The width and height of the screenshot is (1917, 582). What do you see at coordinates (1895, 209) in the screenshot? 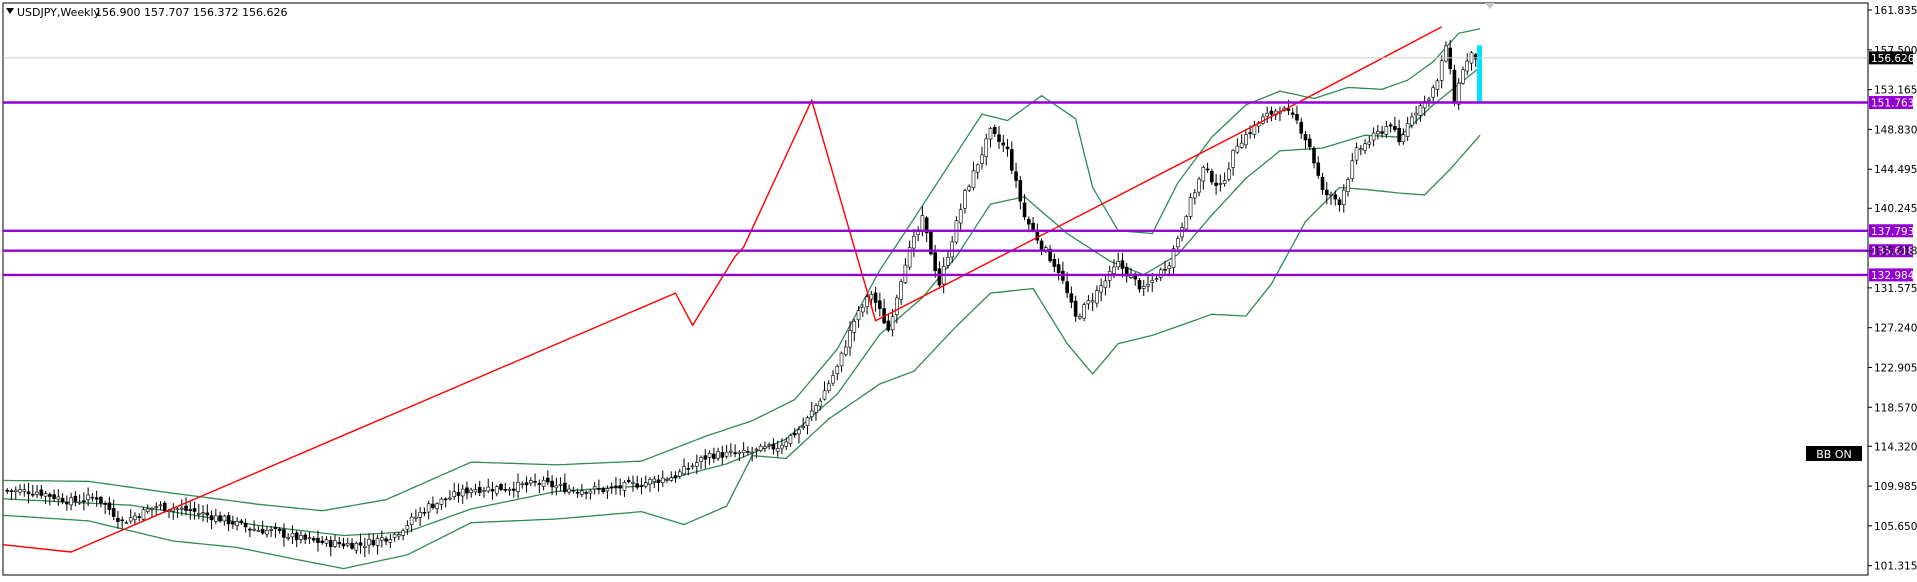
I see `price-axis-tick-label: 140.245` at bounding box center [1895, 209].